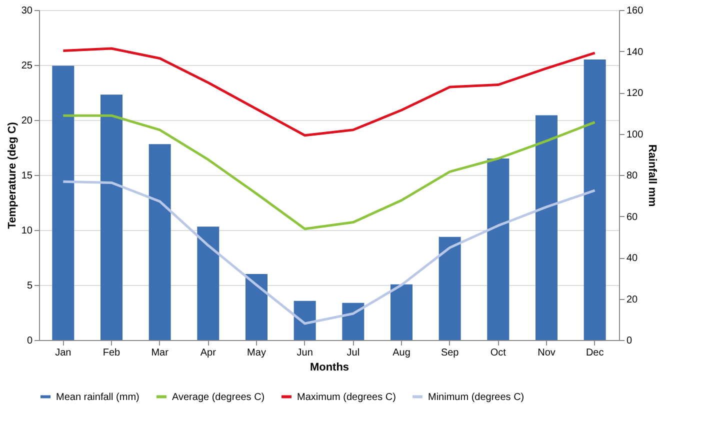 This screenshot has height=432, width=702. Describe the element at coordinates (160, 353) in the screenshot. I see `x-tick-label: Mar` at that location.